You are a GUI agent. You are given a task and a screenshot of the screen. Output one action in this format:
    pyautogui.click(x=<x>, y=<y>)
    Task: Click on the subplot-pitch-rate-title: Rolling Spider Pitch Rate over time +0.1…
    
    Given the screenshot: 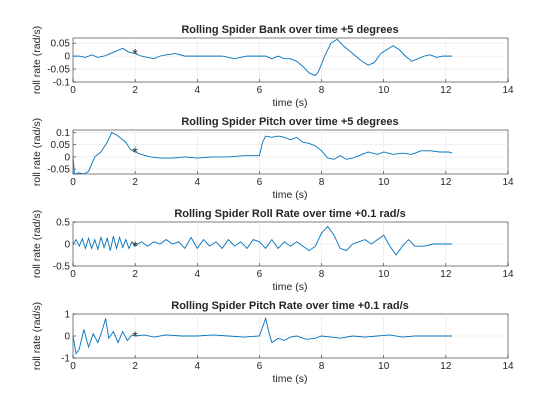 What is the action you would take?
    pyautogui.click(x=290, y=306)
    